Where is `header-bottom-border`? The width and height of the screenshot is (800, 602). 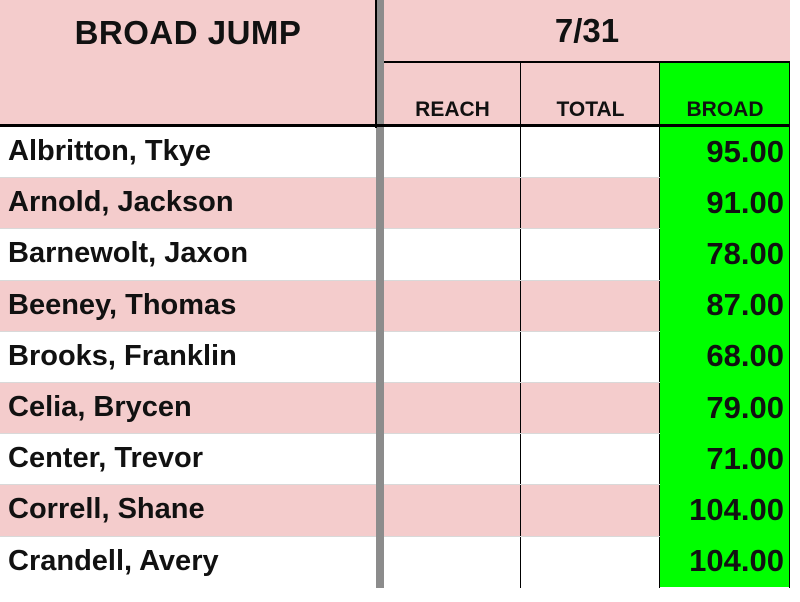 header-bottom-border is located at coordinates (395, 125).